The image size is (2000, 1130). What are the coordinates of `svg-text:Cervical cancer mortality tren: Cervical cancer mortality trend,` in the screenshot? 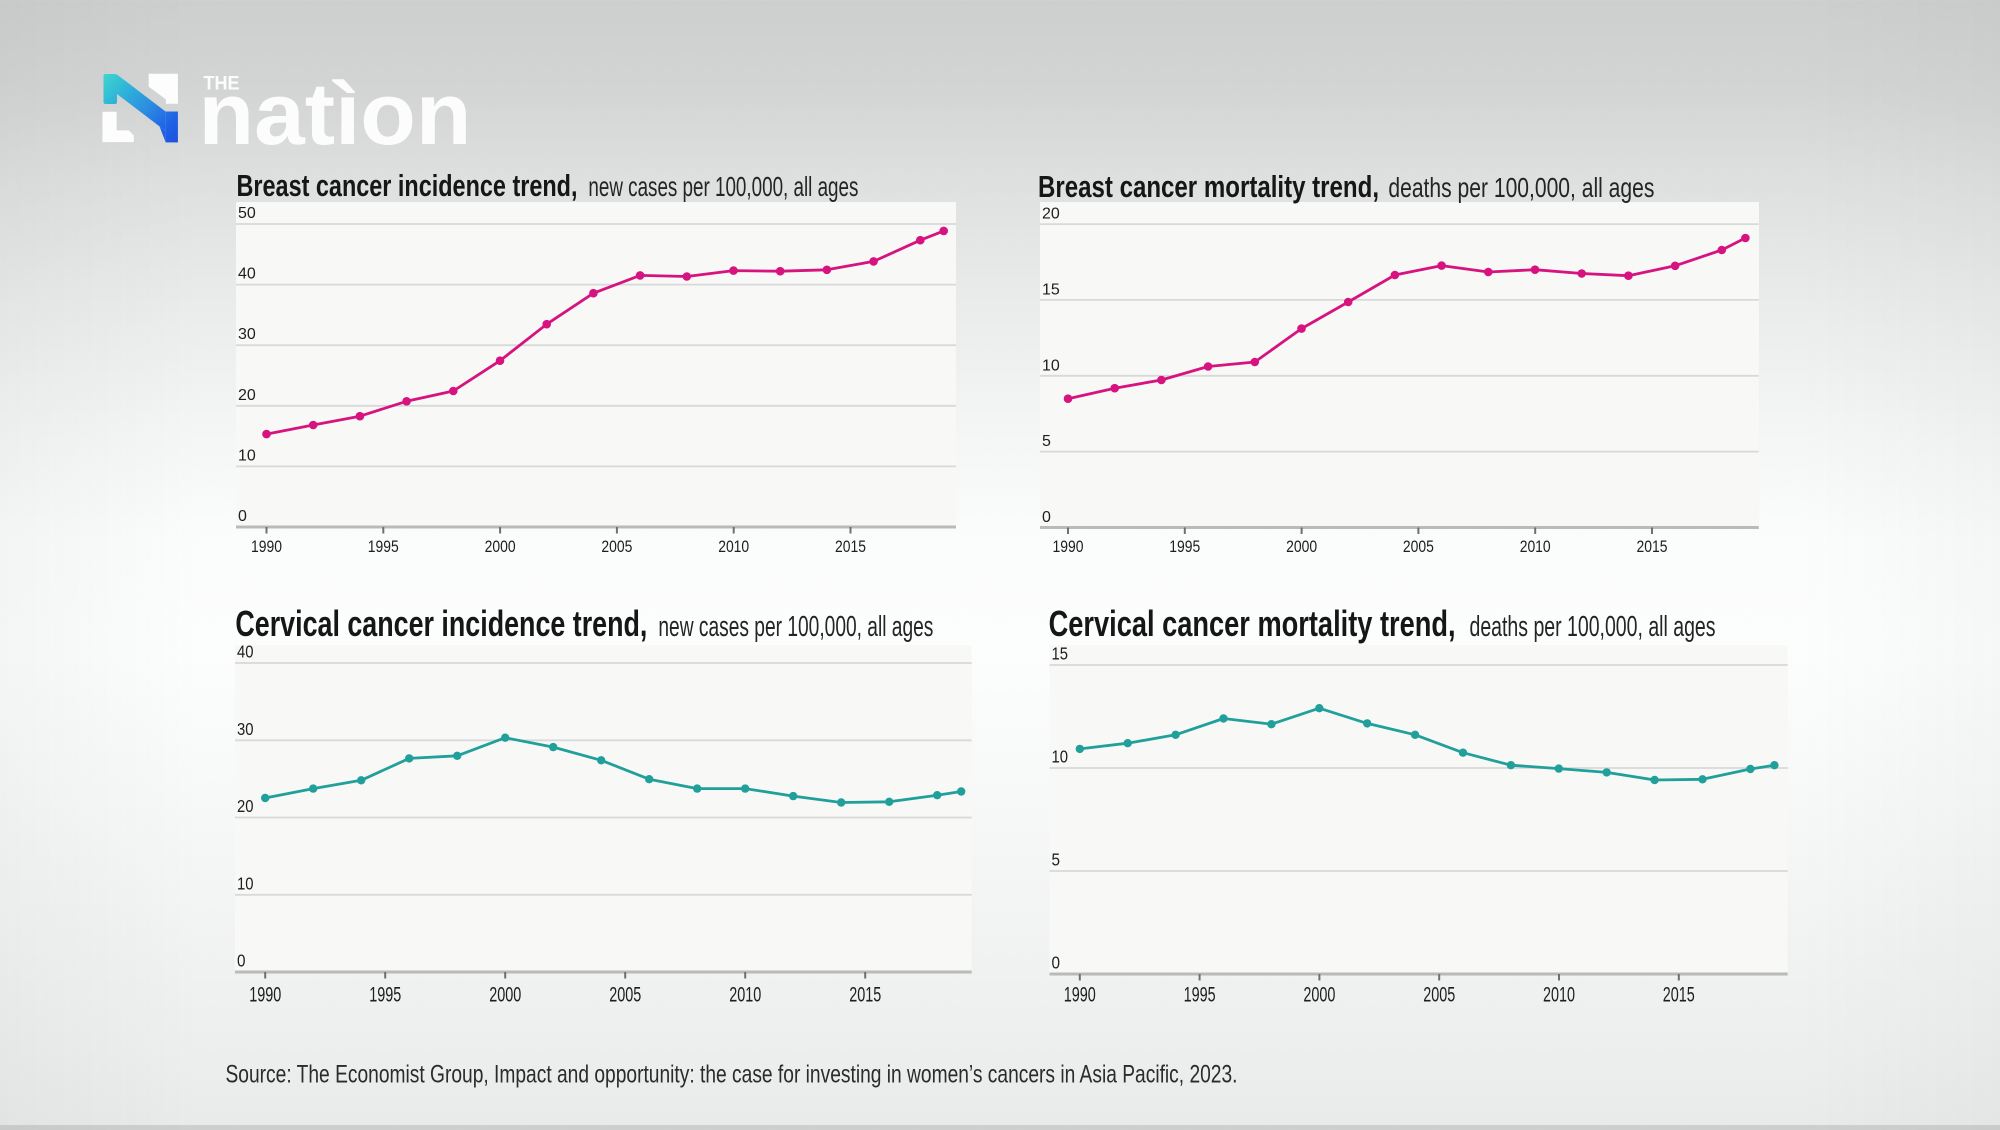 It's located at (1252, 623).